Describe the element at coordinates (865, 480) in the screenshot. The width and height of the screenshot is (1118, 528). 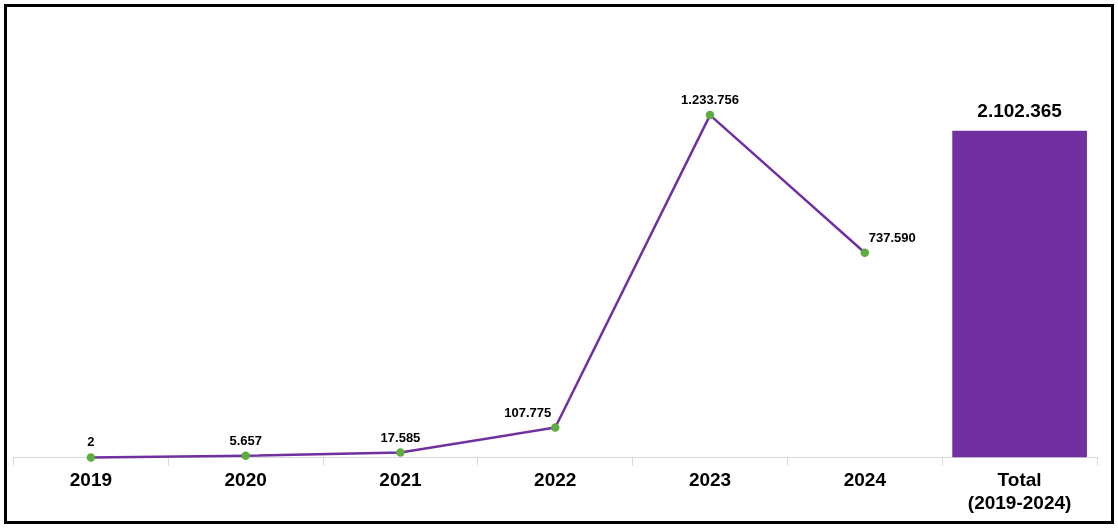
I see `x-tick-label: 2024` at that location.